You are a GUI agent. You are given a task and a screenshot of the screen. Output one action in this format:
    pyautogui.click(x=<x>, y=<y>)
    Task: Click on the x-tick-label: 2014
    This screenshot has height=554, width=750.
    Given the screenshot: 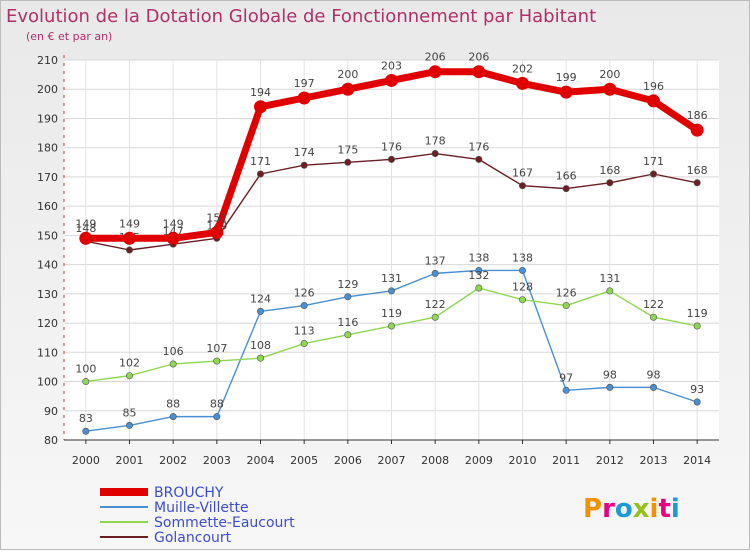 What is the action you would take?
    pyautogui.click(x=697, y=460)
    